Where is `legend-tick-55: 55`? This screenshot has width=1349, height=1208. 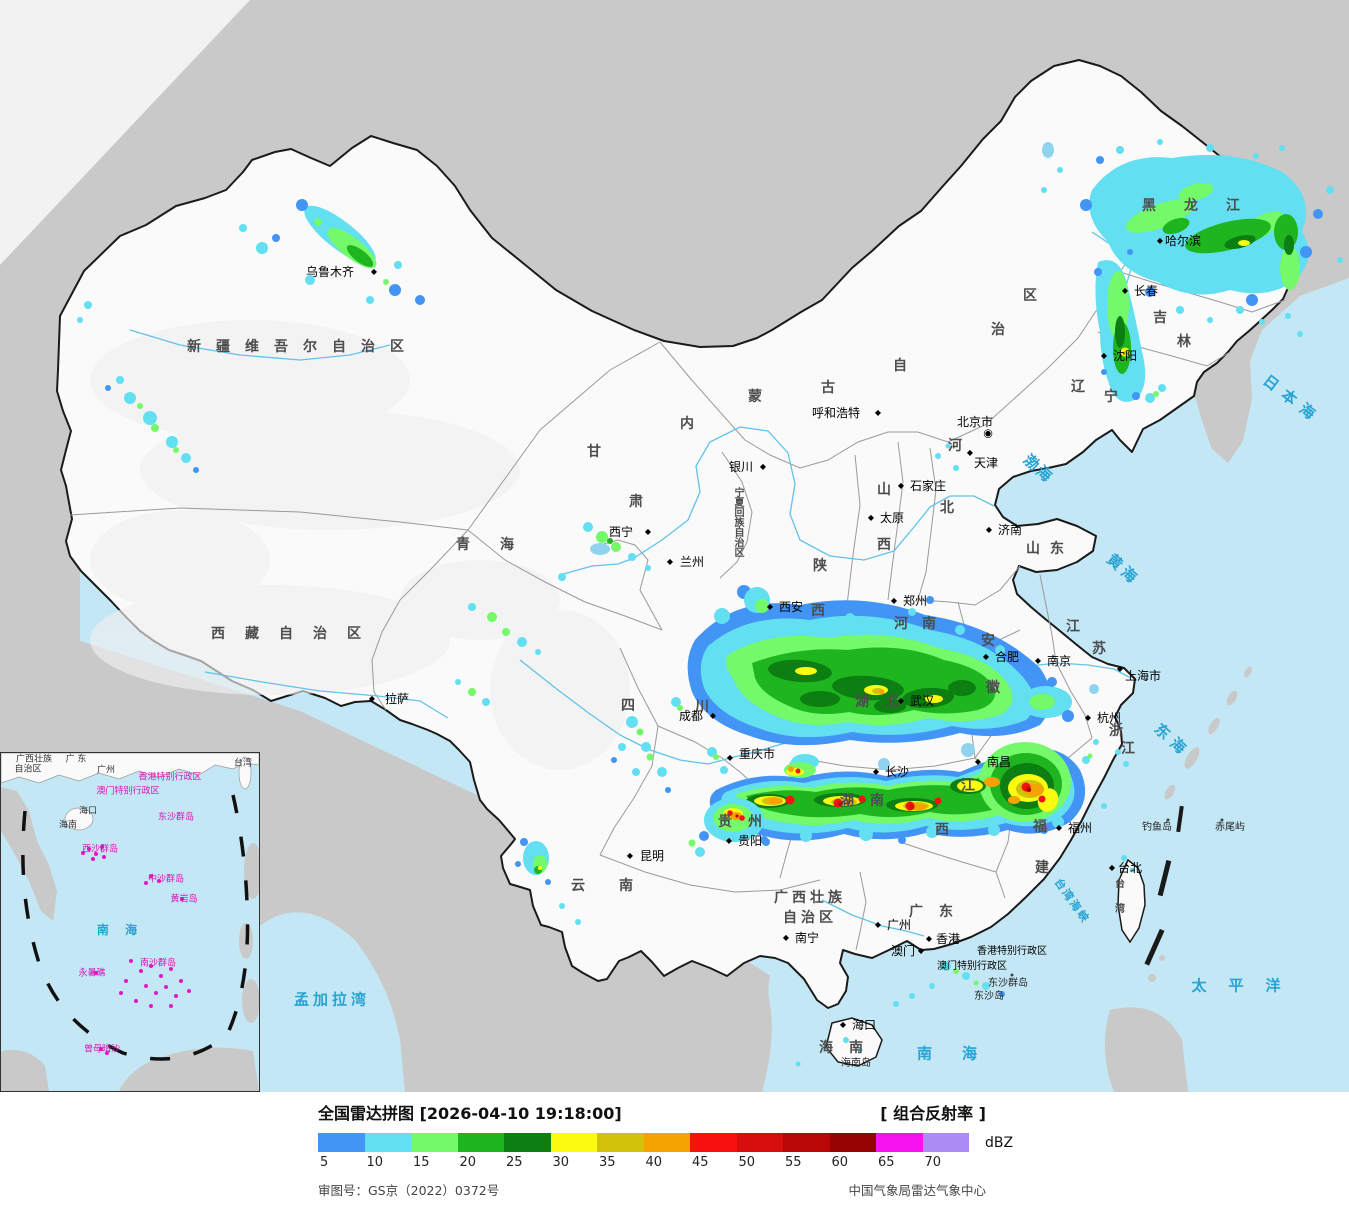 legend-tick-55: 55 is located at coordinates (793, 1162).